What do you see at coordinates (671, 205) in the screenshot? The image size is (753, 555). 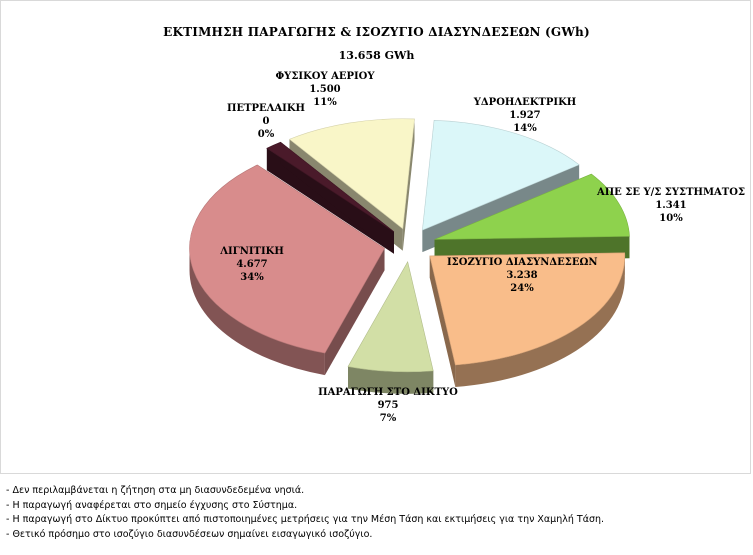 I see `label-res: ΑΠΕ ΣΕ Υ/Σ ΣΥΣΤΗΜΑΤΟΣ 1.341 10%` at bounding box center [671, 205].